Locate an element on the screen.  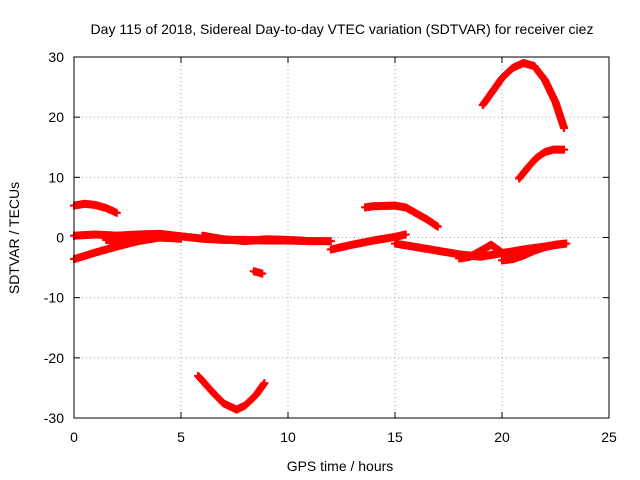
y-tick-label: 0 is located at coordinates (60, 238).